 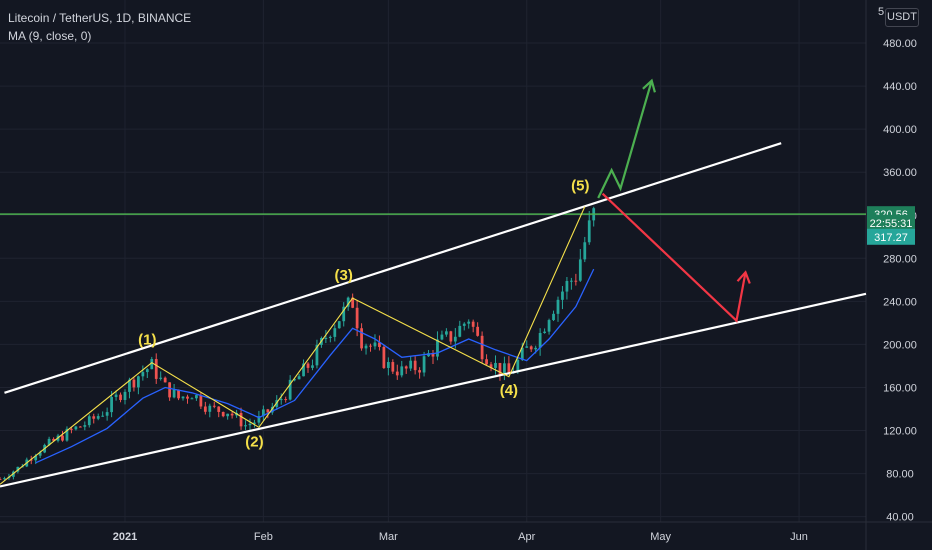 What do you see at coordinates (891, 222) in the screenshot?
I see `price-axis-label-bg` at bounding box center [891, 222].